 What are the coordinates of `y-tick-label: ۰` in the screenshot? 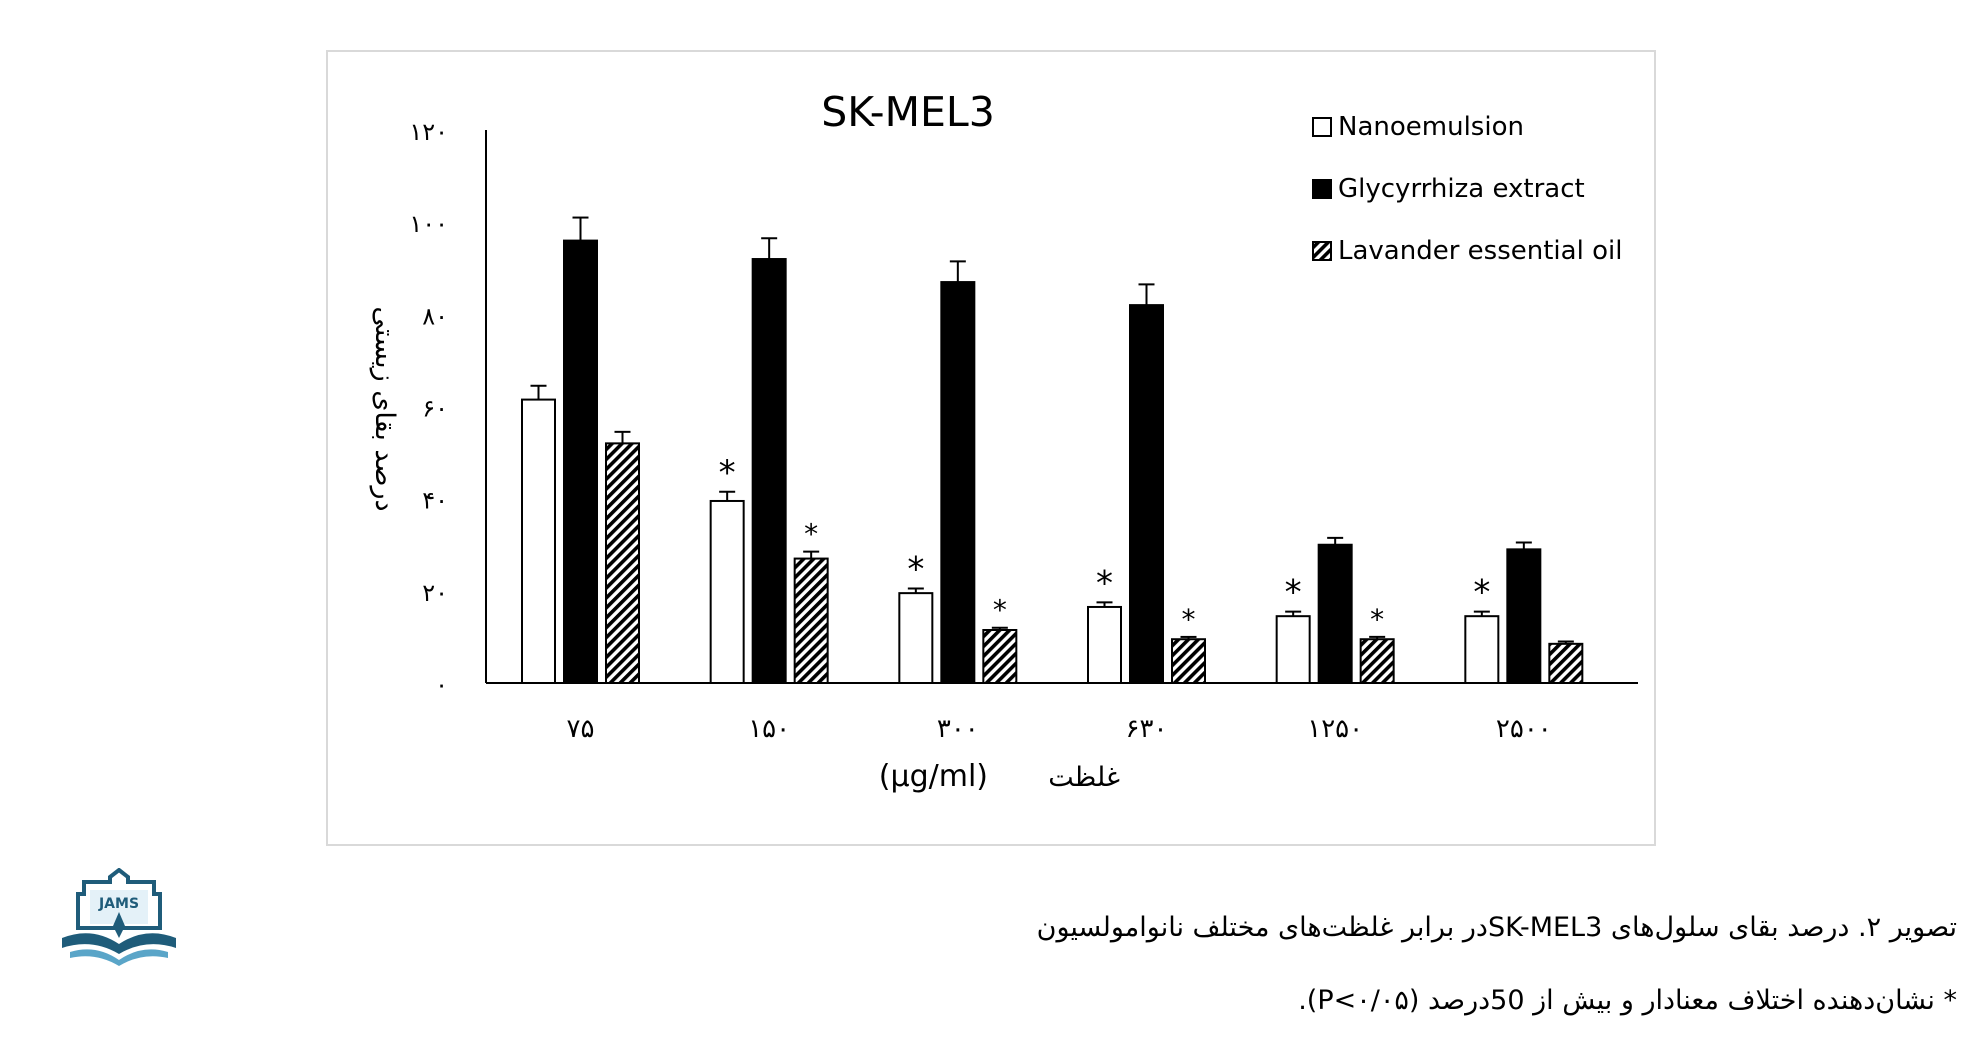 It's located at (441, 685).